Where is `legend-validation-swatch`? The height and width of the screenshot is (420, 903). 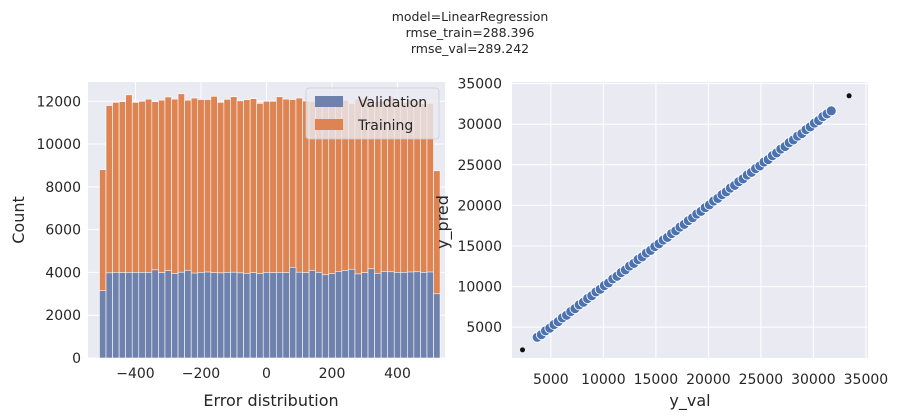
legend-validation-swatch is located at coordinates (329, 101).